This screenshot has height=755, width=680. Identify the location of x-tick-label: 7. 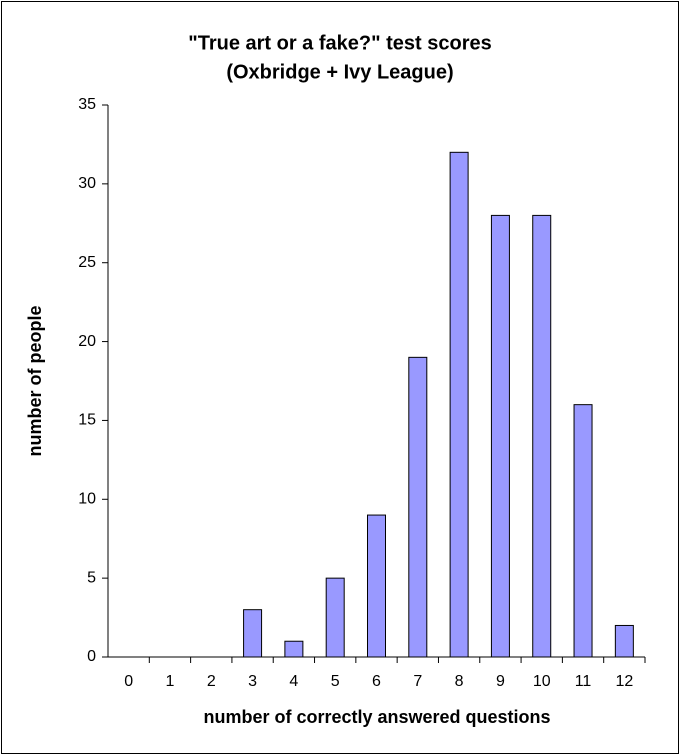
(417, 681).